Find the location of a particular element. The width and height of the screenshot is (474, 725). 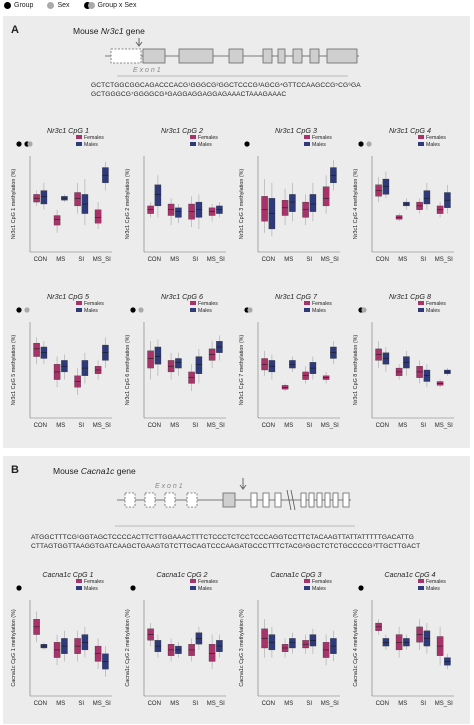

group-x-sex-dot-icon is located at coordinates (89, 5).